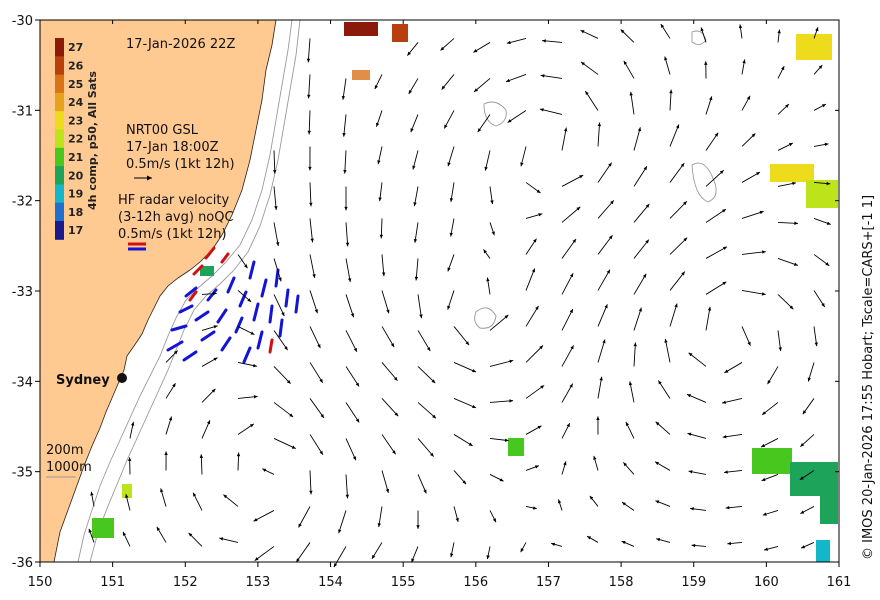 Image resolution: width=880 pixels, height=600 pixels. I want to click on gsl-scale-arrowhead, so click(149, 178).